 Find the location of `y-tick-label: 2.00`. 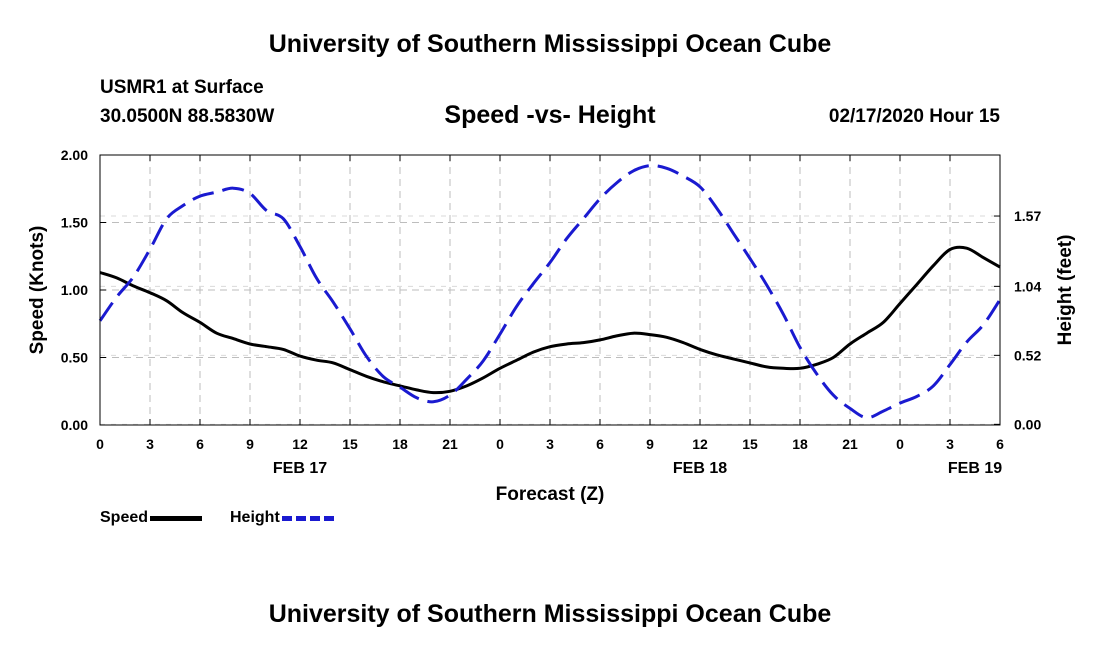

y-tick-label: 2.00 is located at coordinates (74, 155).